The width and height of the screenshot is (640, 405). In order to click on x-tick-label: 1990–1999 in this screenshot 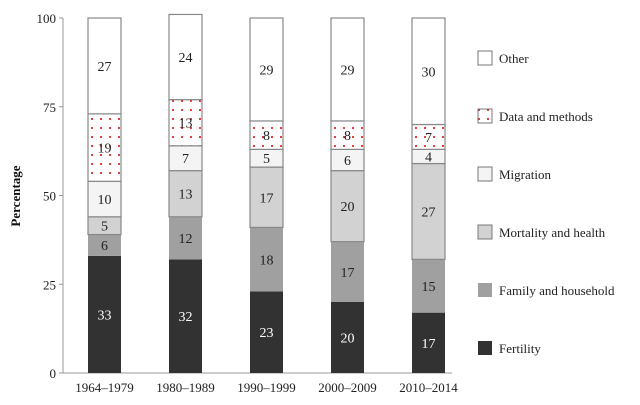, I will do `click(266, 387)`.